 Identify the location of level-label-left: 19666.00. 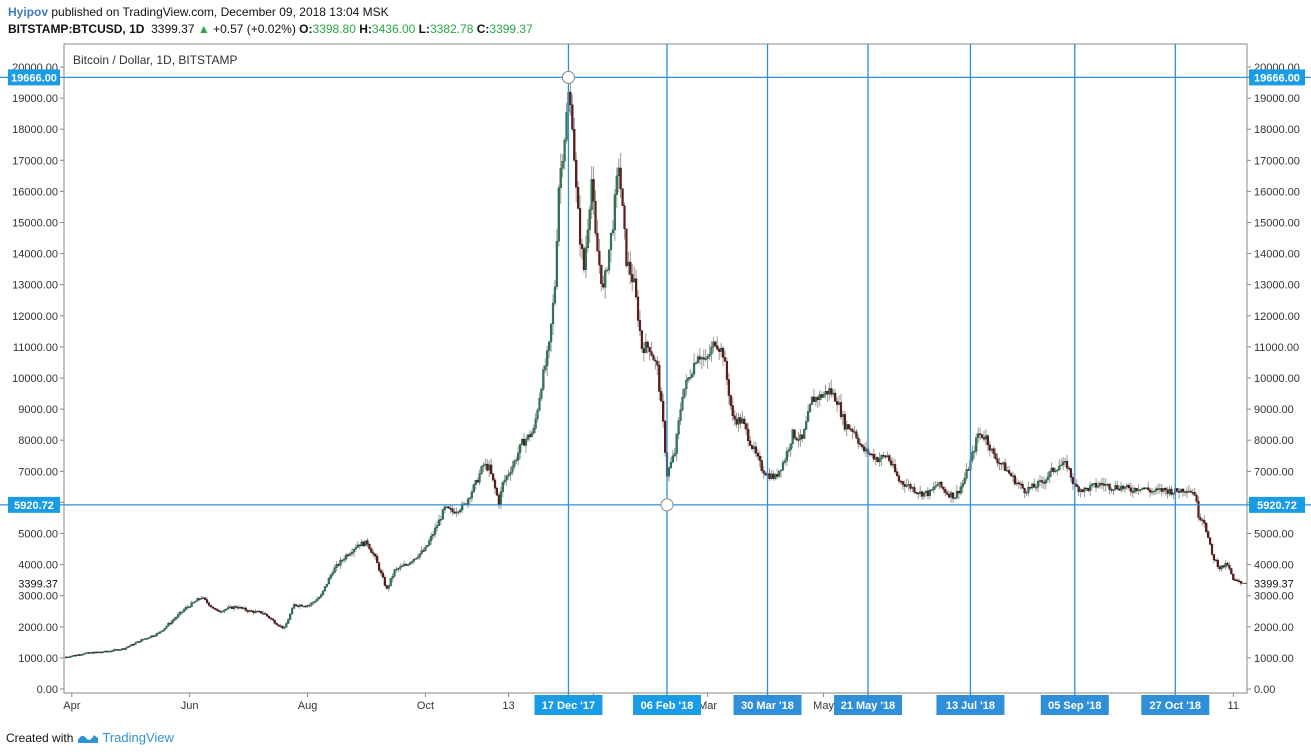
(34, 78).